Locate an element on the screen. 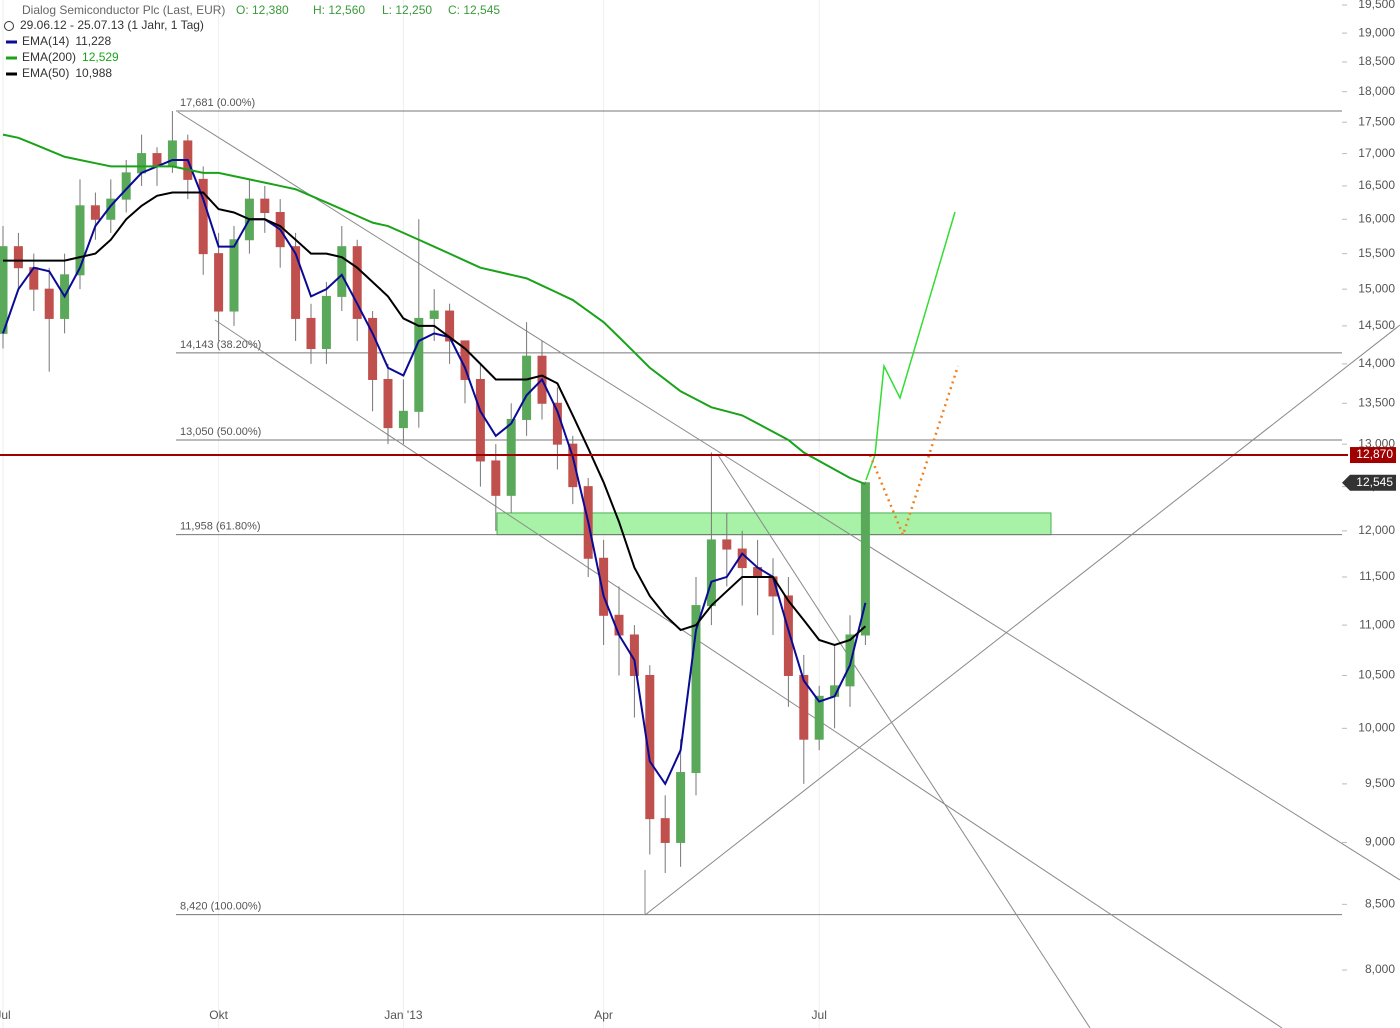 The width and height of the screenshot is (1400, 1028). fib-label: 8,420 (100.00%) is located at coordinates (220, 907).